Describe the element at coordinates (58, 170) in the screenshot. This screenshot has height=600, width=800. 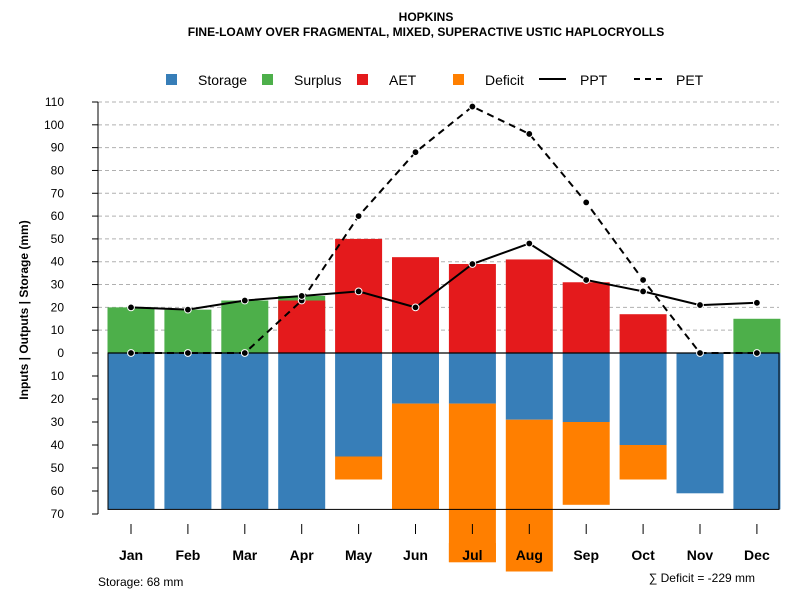
I see `y-tick-label: 80` at that location.